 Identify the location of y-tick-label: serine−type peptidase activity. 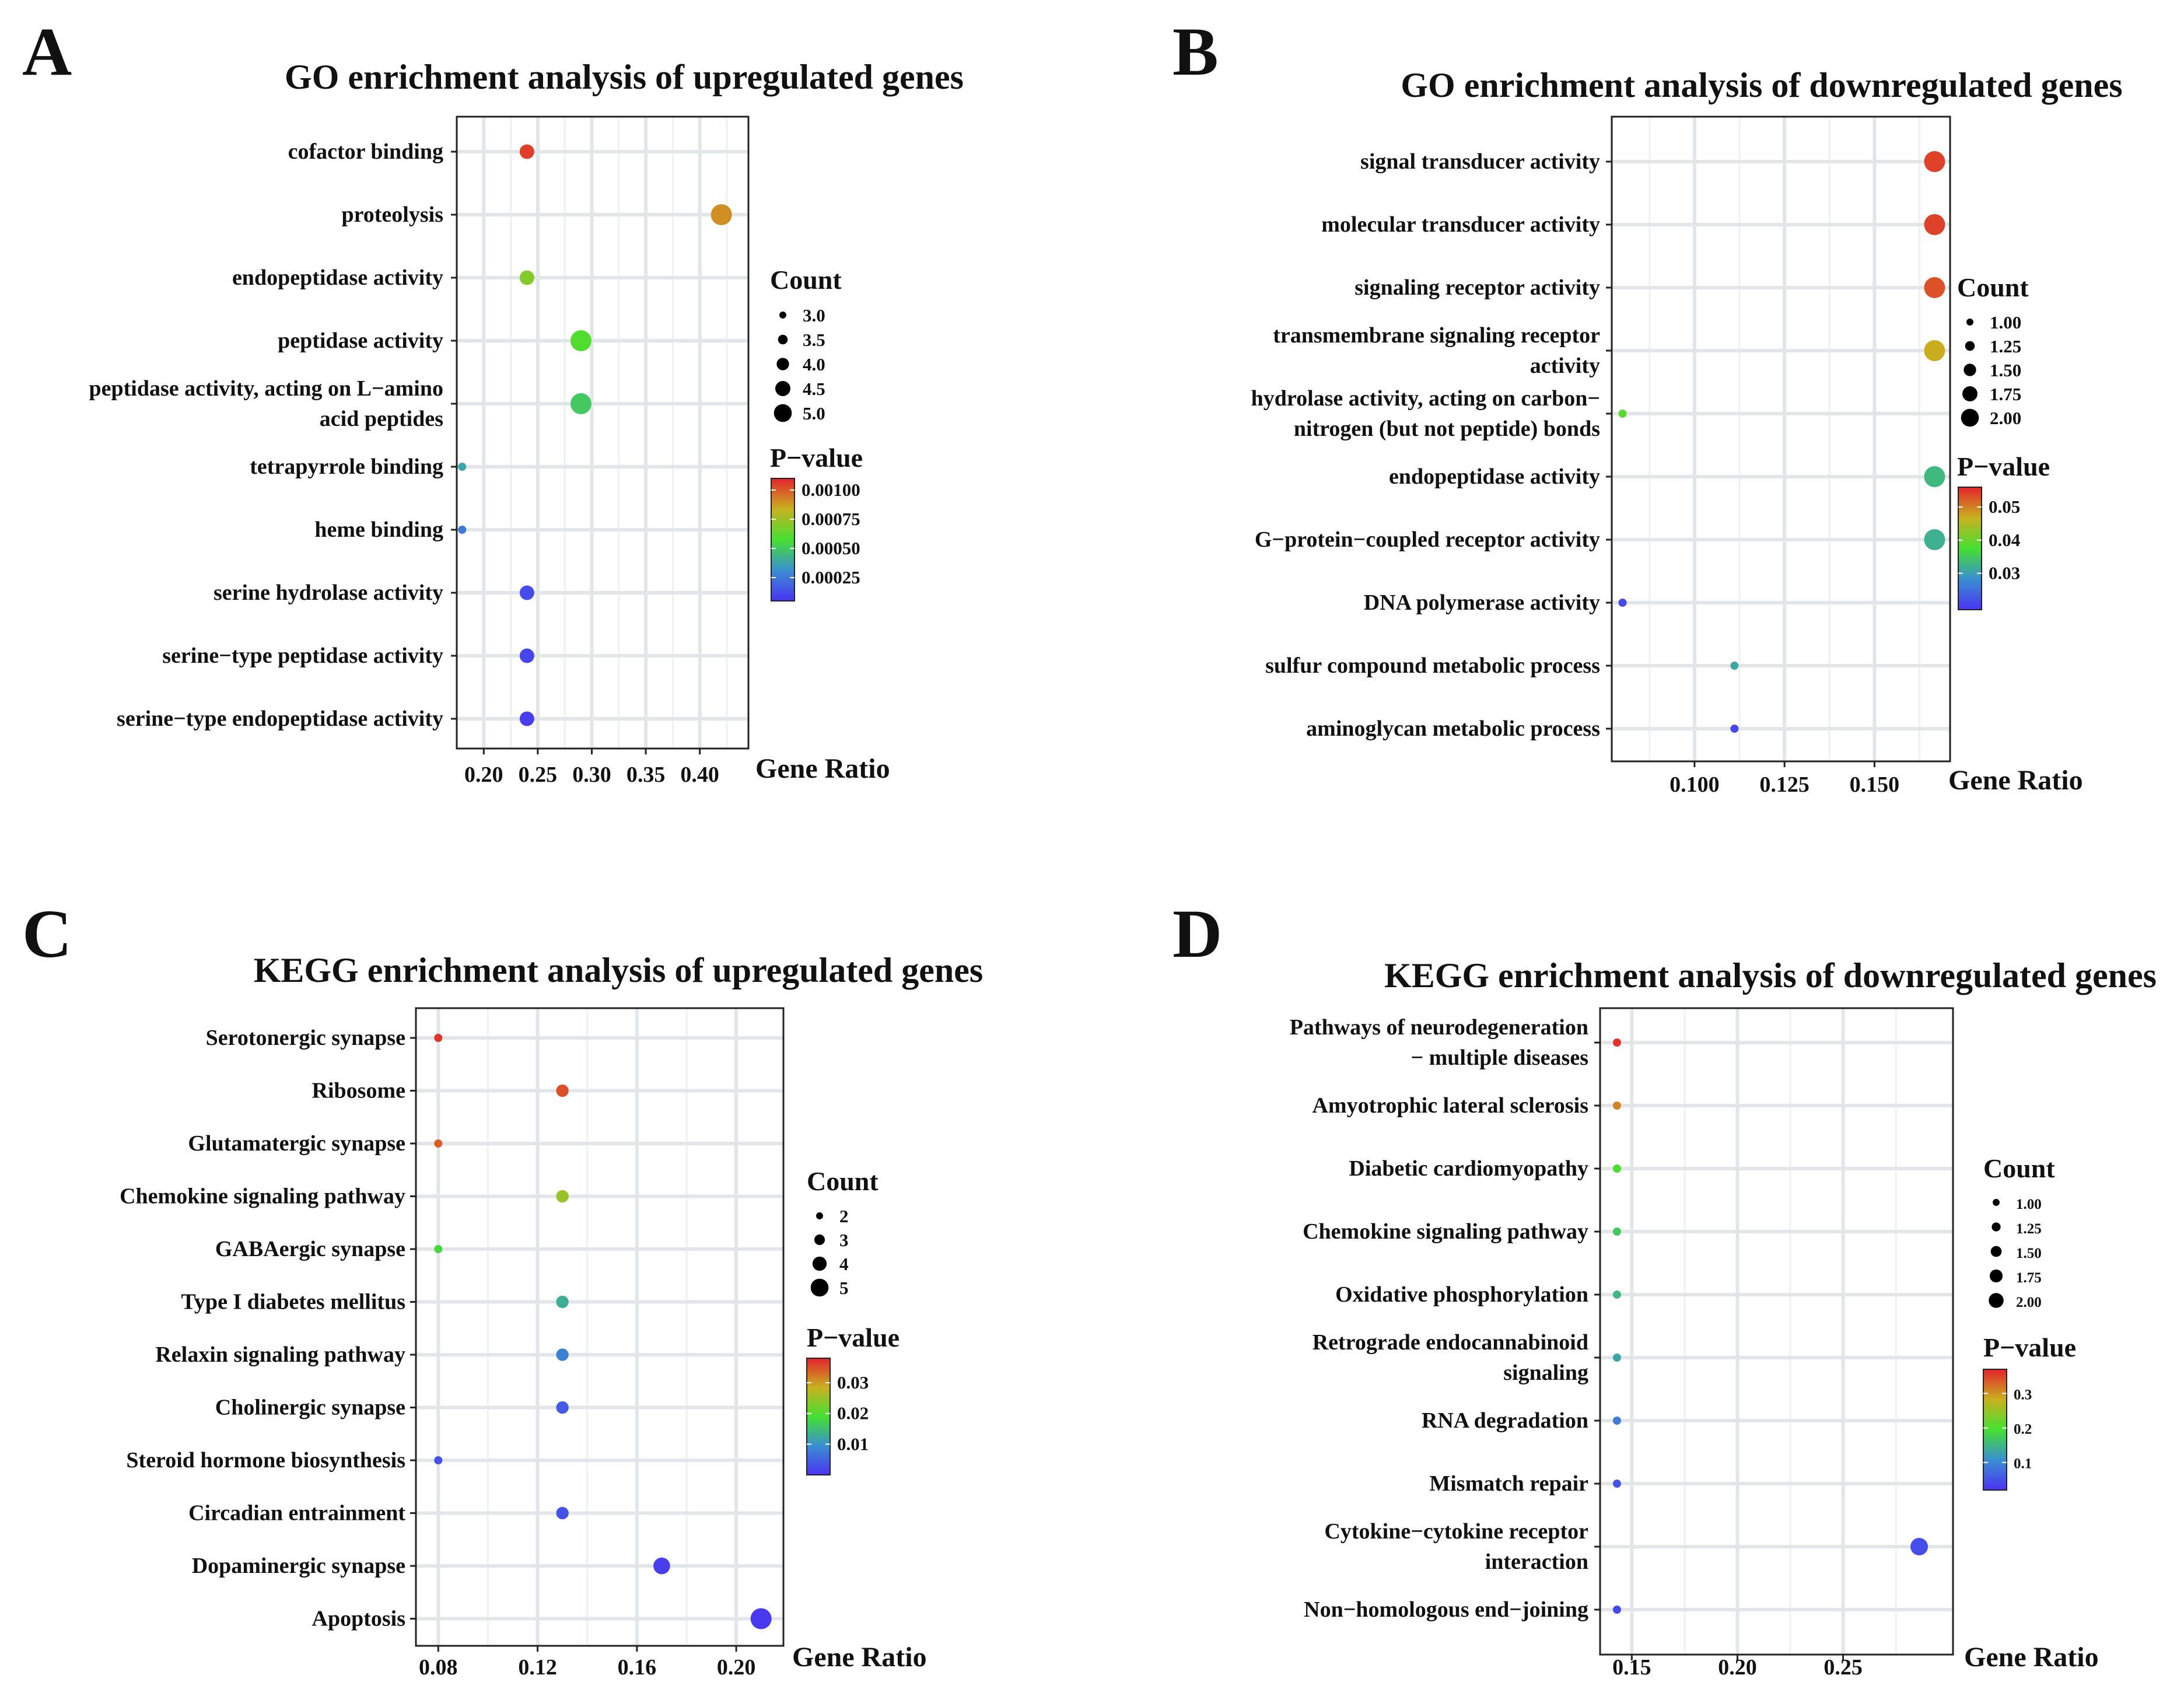
(302, 656).